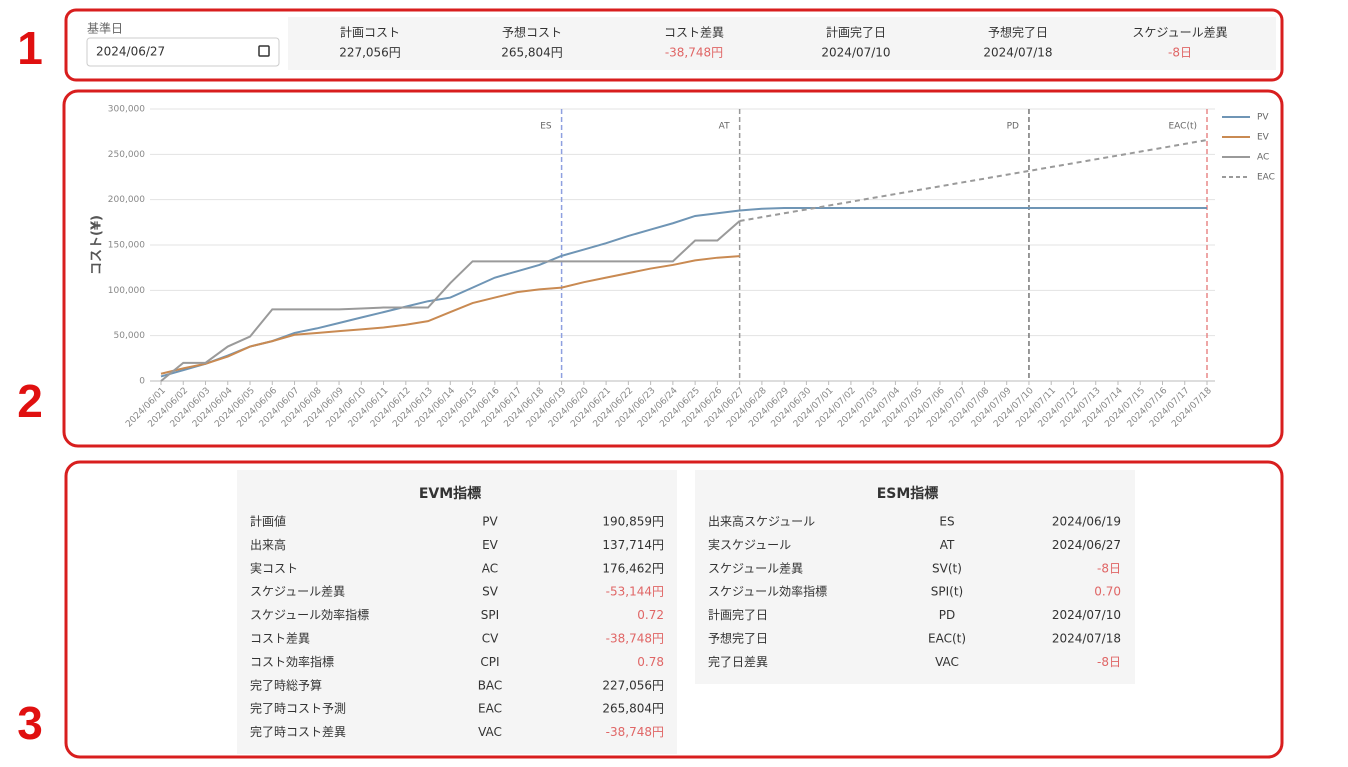  What do you see at coordinates (738, 614) in the screenshot?
I see `row-label: 計画完了日` at bounding box center [738, 614].